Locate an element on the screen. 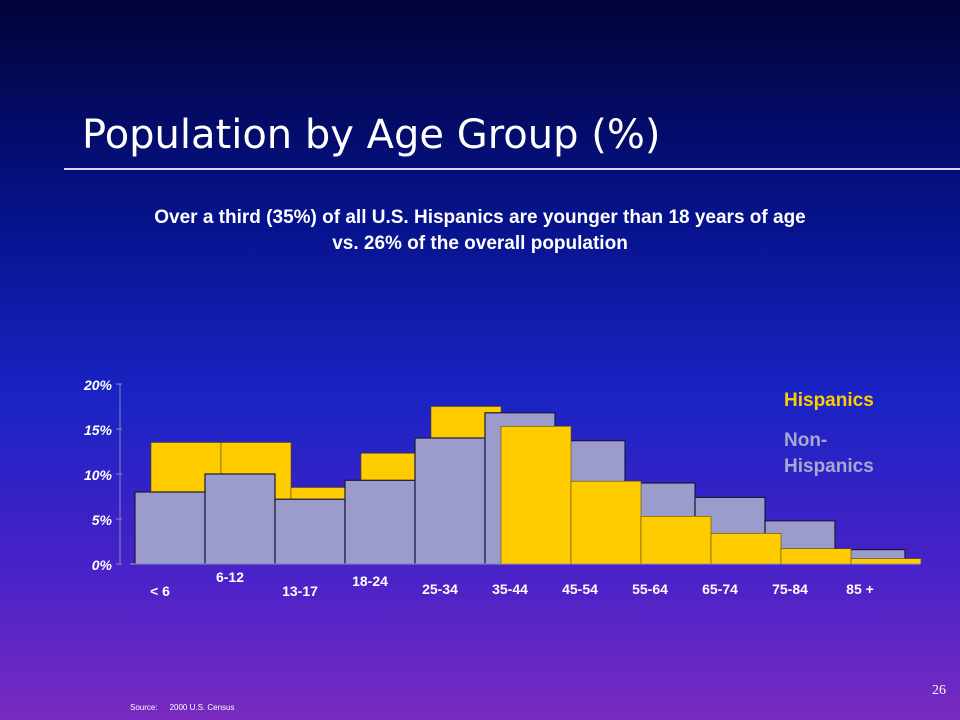 The height and width of the screenshot is (720, 960). x-tick-label: 75-84 is located at coordinates (790, 589).